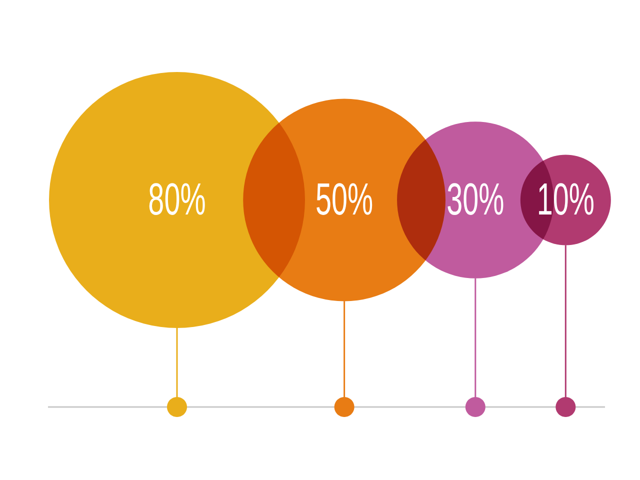 Image resolution: width=640 pixels, height=480 pixels. Describe the element at coordinates (344, 200) in the screenshot. I see `data-label: 50%` at that location.